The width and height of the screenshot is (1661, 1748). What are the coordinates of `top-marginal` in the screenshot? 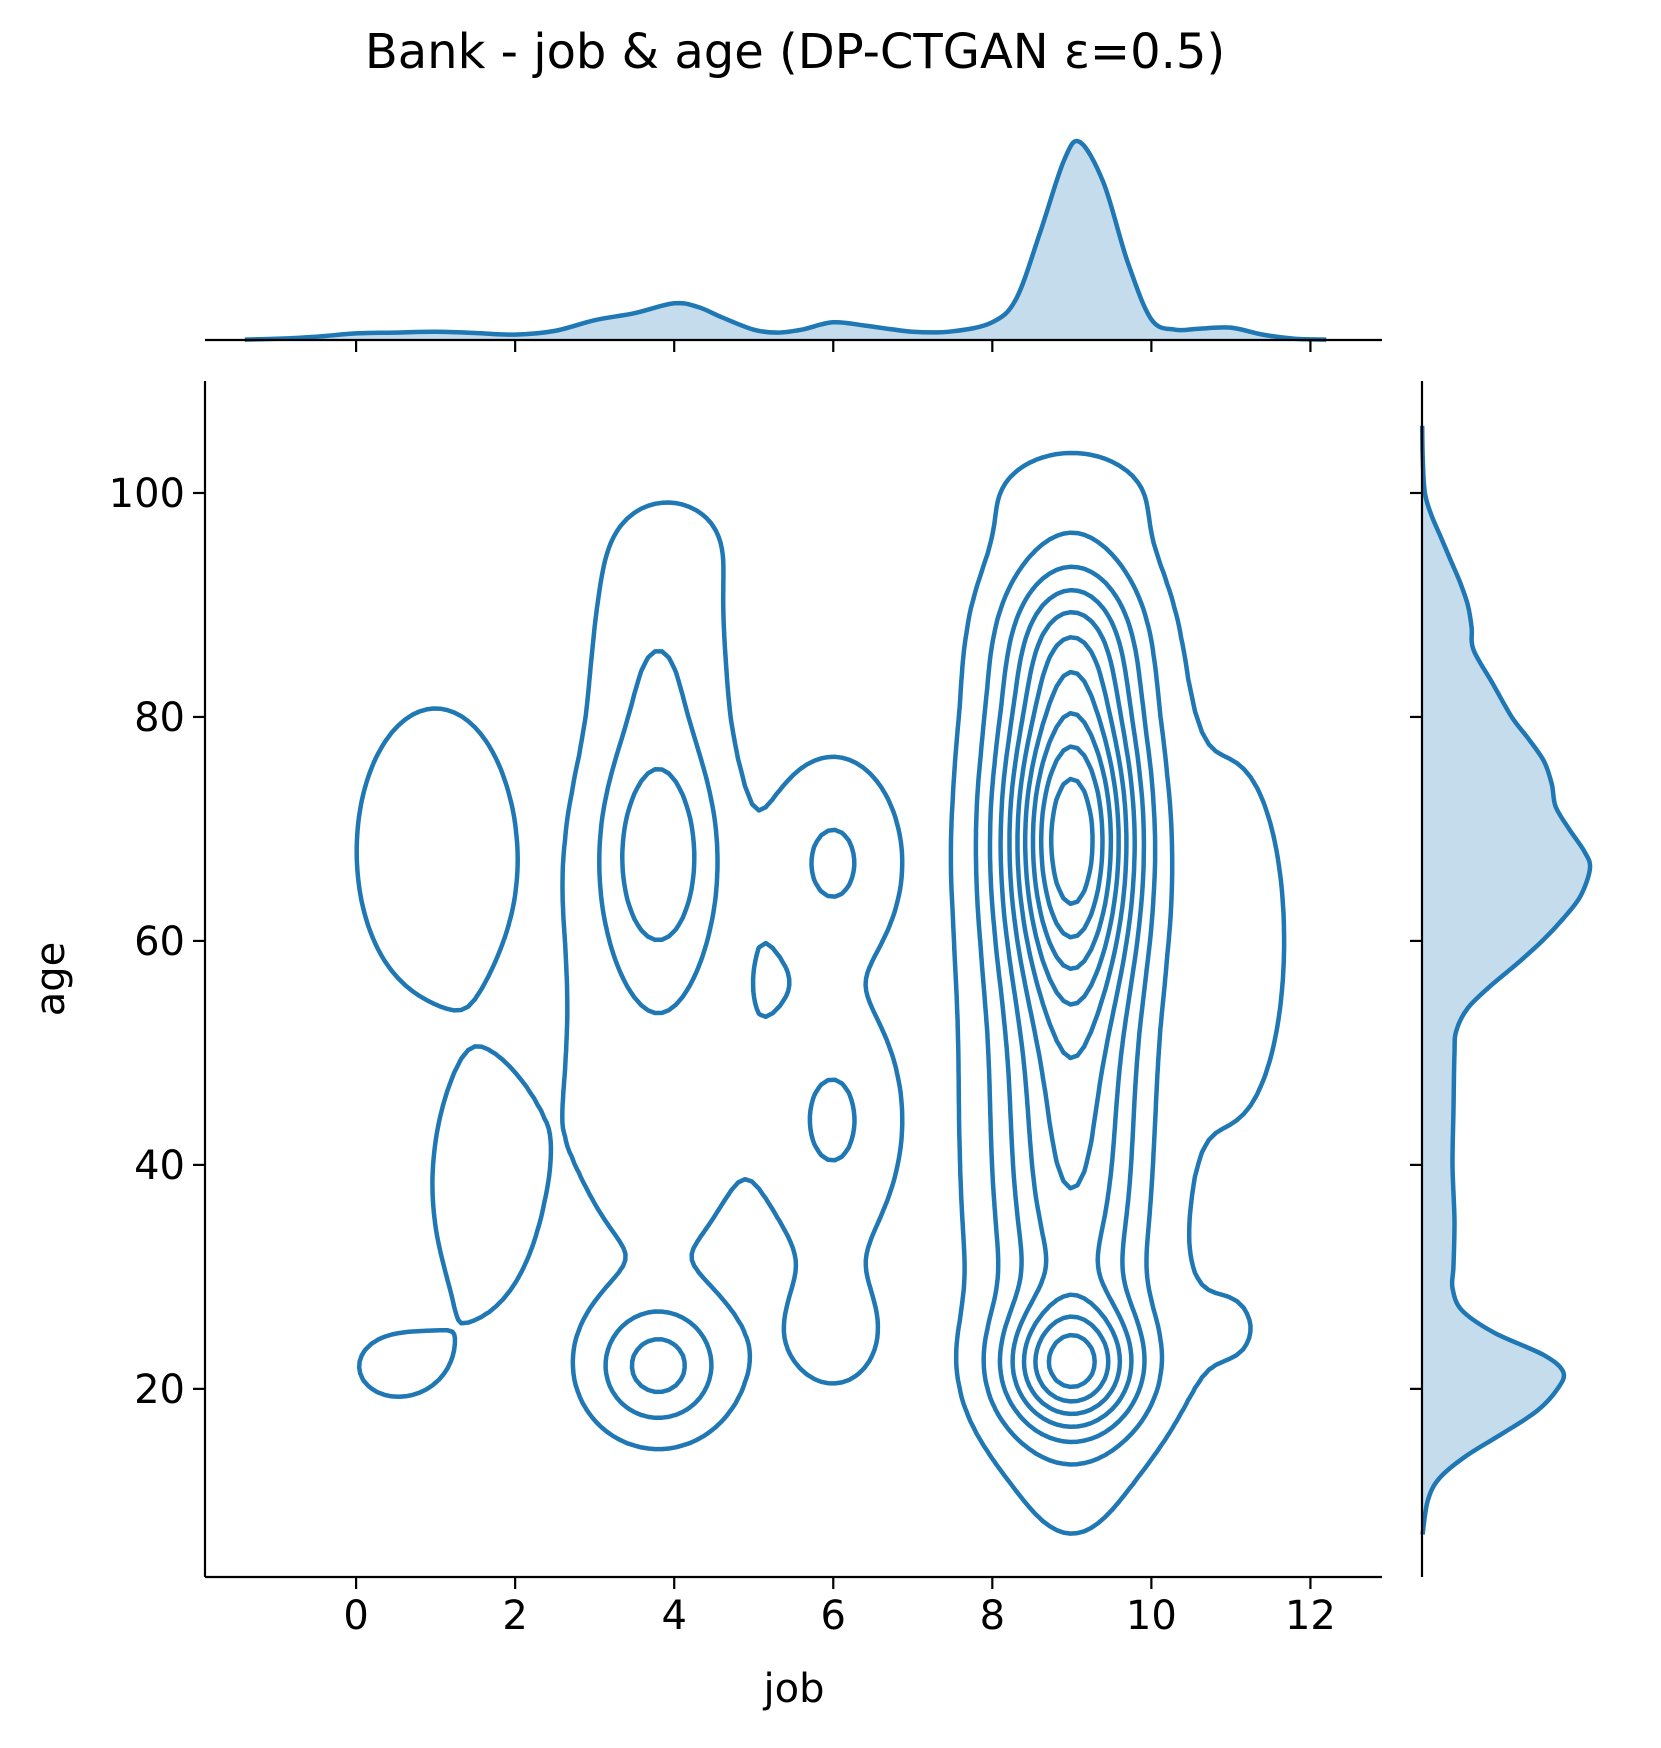 It's located at (793, 245).